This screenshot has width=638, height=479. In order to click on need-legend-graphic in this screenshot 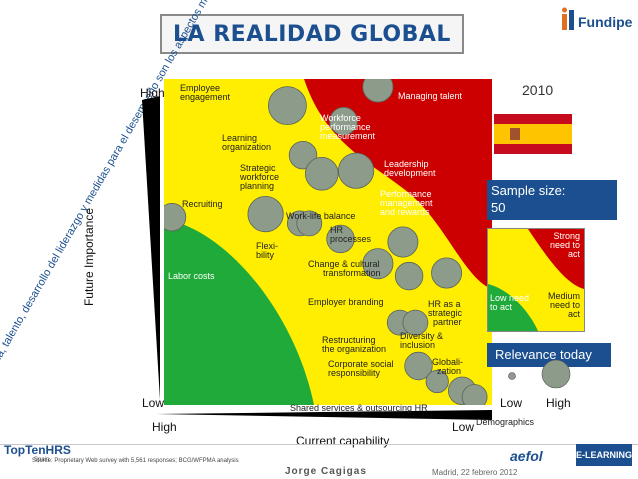, I will do `click(536, 280)`.